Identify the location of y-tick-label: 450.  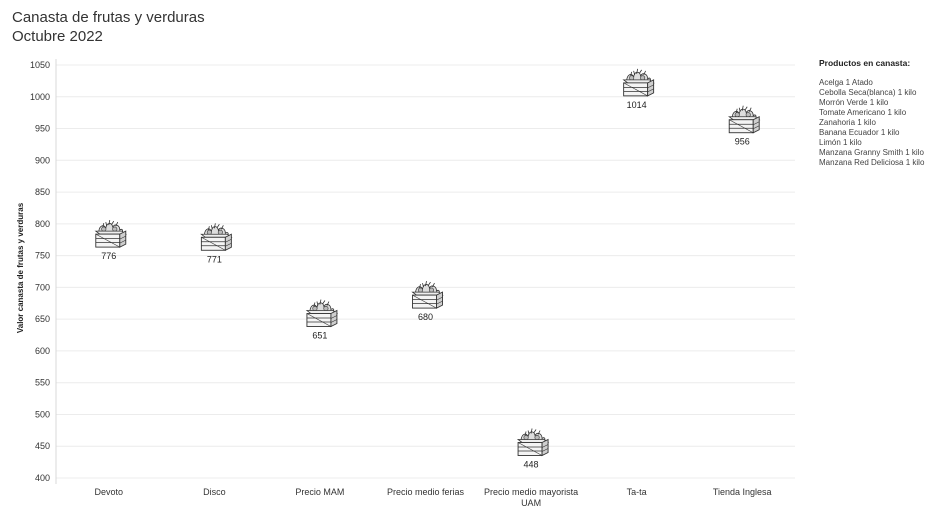
(42, 446).